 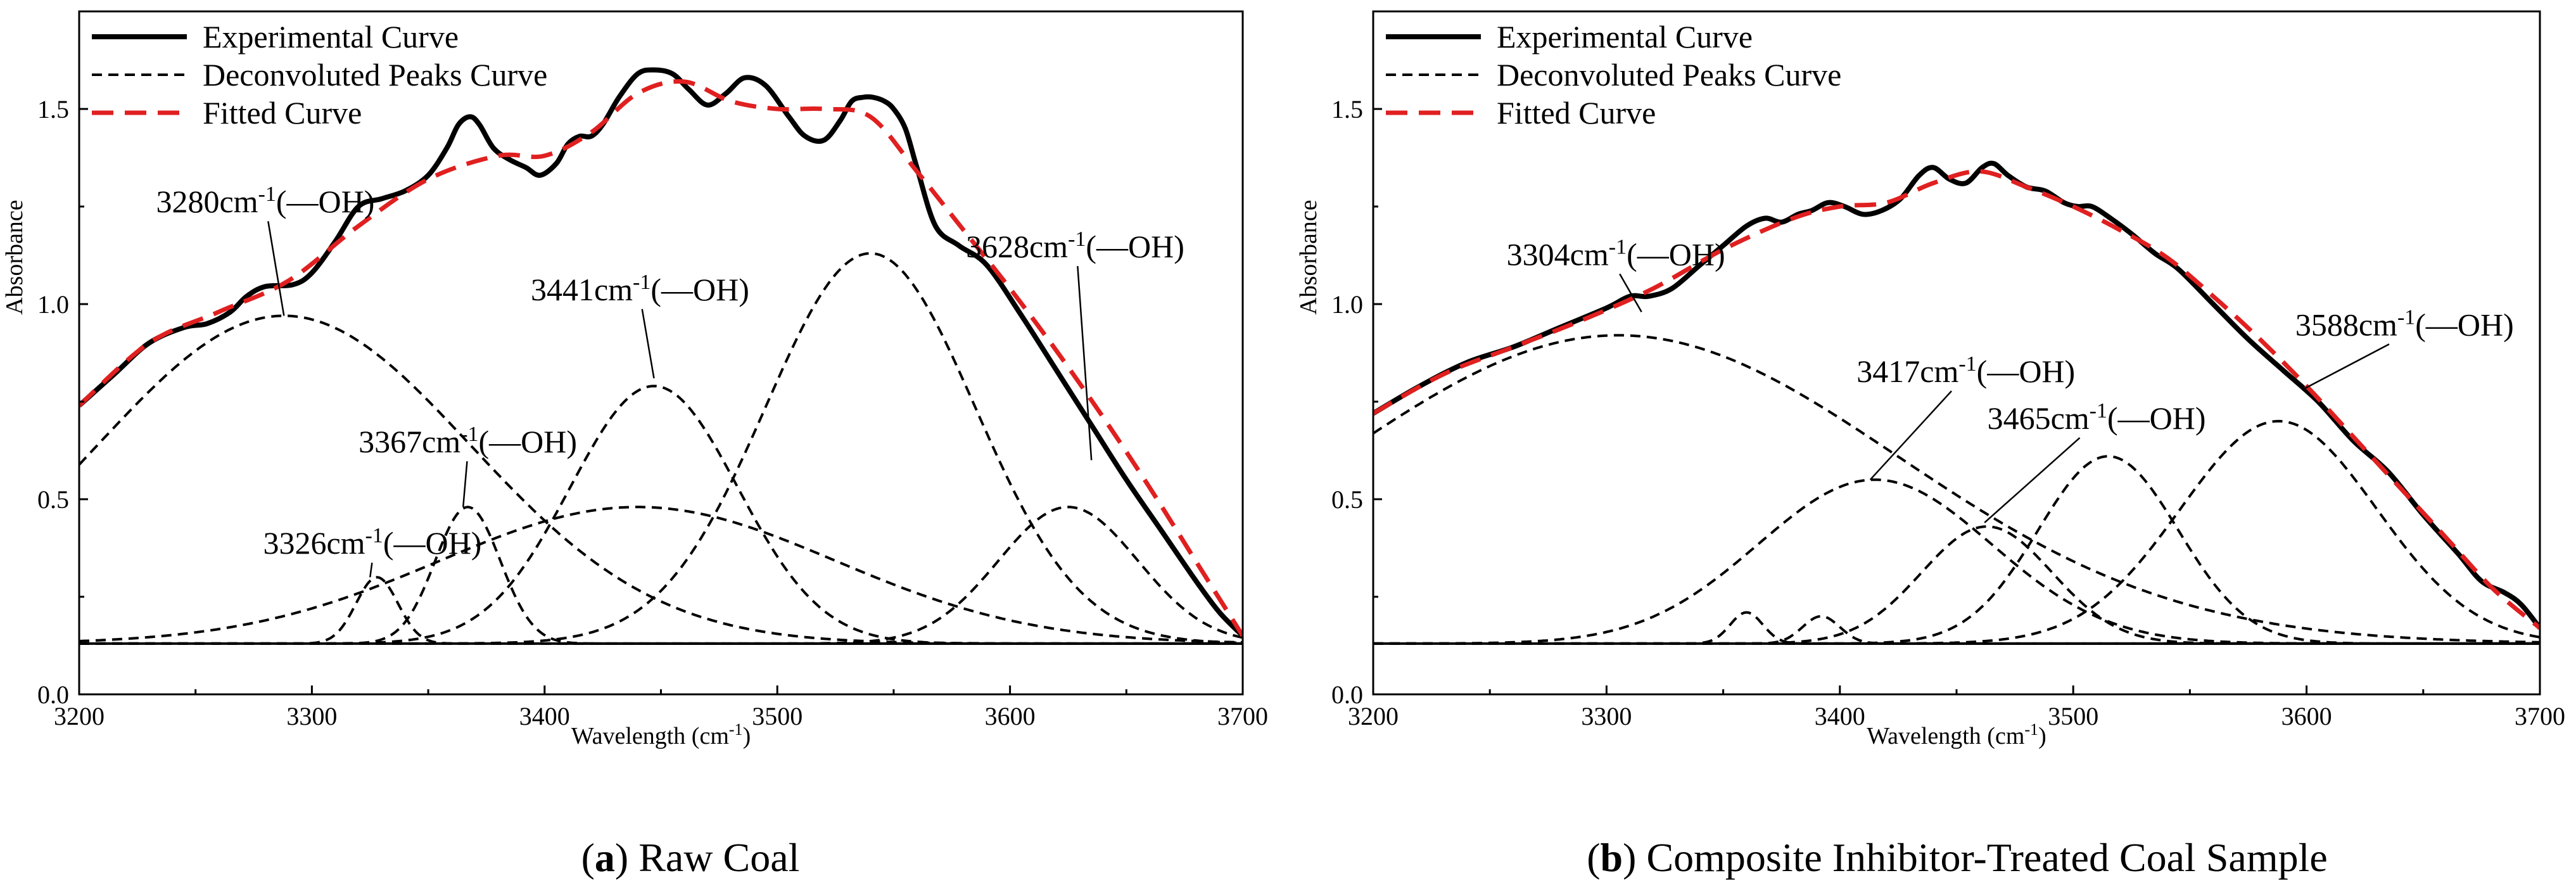 What do you see at coordinates (1616, 253) in the screenshot?
I see `peak-annotation-label: 3304cm-1(—OH)` at bounding box center [1616, 253].